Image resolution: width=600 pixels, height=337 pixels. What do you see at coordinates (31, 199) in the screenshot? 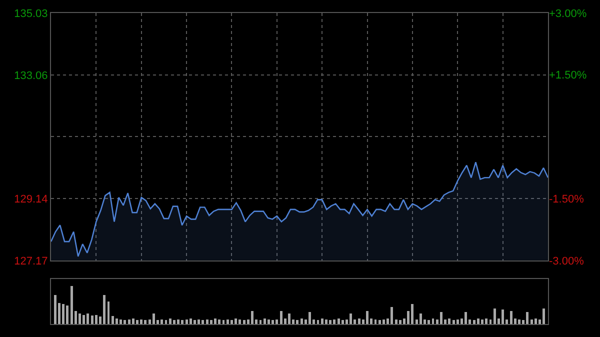
I see `y-tick-label: 129.14` at bounding box center [31, 199].